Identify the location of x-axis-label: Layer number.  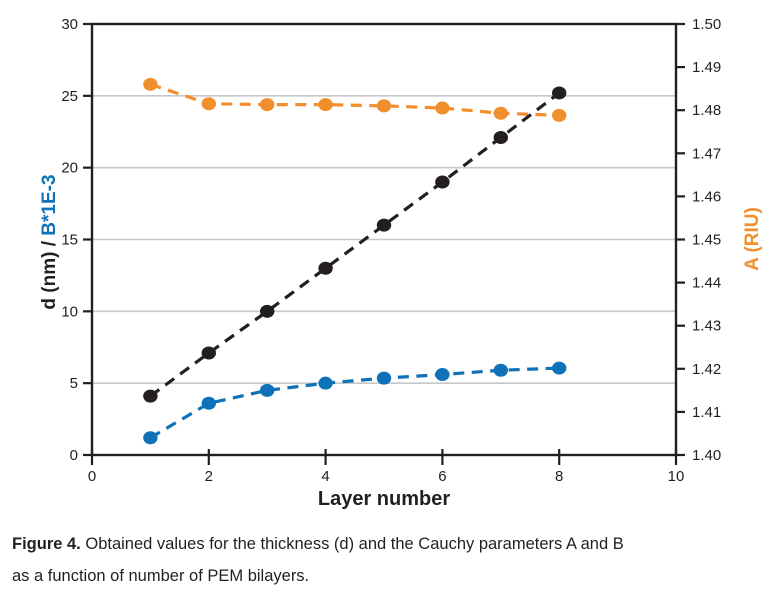
(384, 499).